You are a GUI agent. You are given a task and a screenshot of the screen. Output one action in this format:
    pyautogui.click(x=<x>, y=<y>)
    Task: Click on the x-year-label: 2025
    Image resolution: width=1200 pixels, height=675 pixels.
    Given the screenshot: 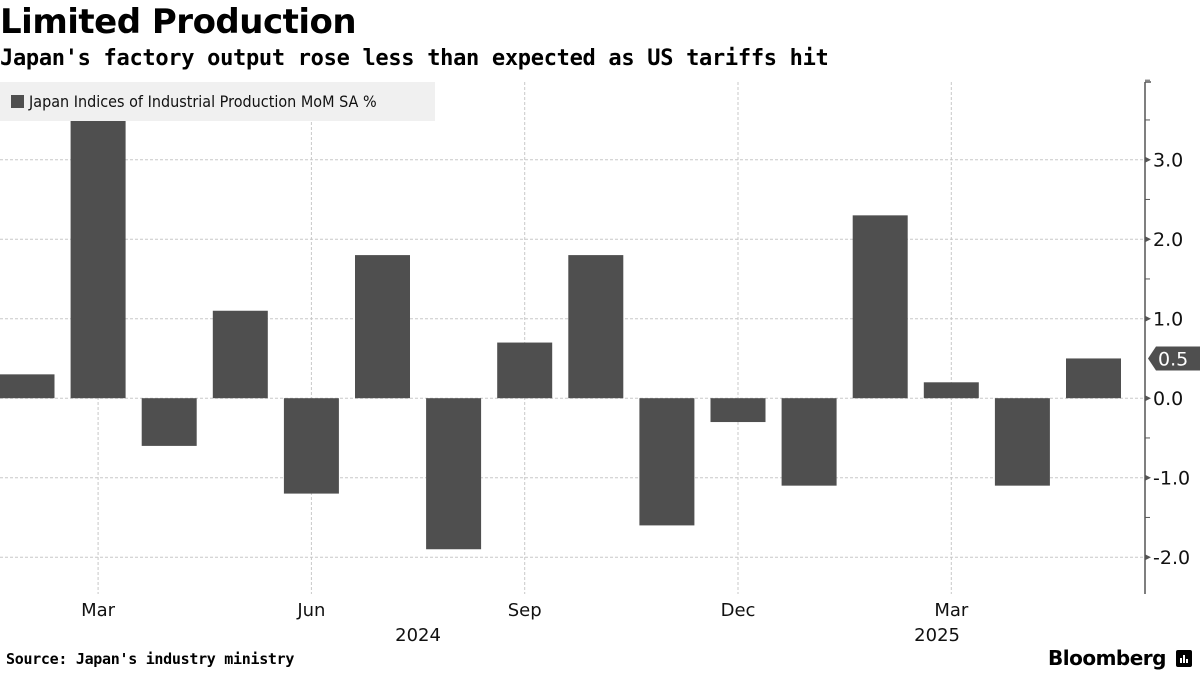 What is the action you would take?
    pyautogui.click(x=937, y=635)
    